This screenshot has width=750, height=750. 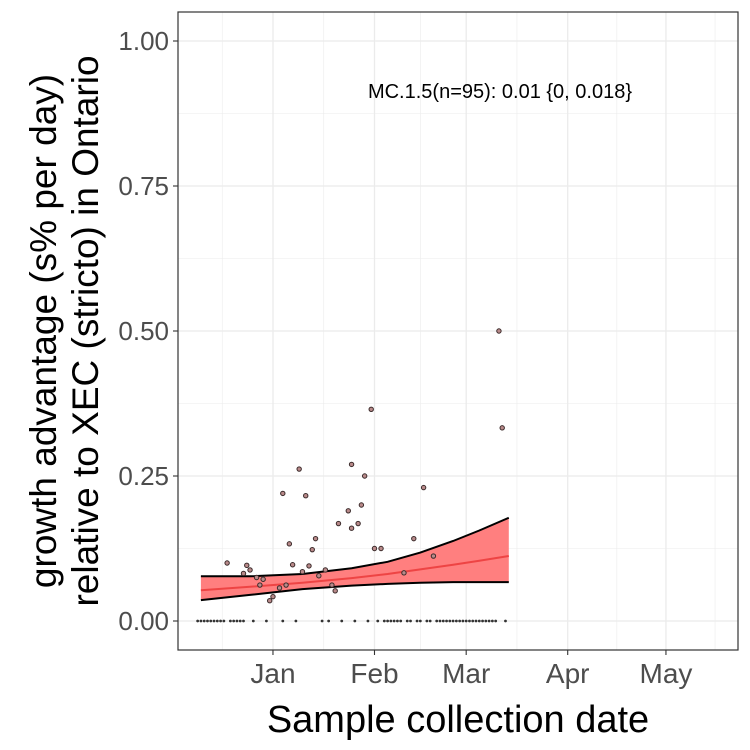 I want to click on x-tick-label: Apr, so click(x=568, y=673).